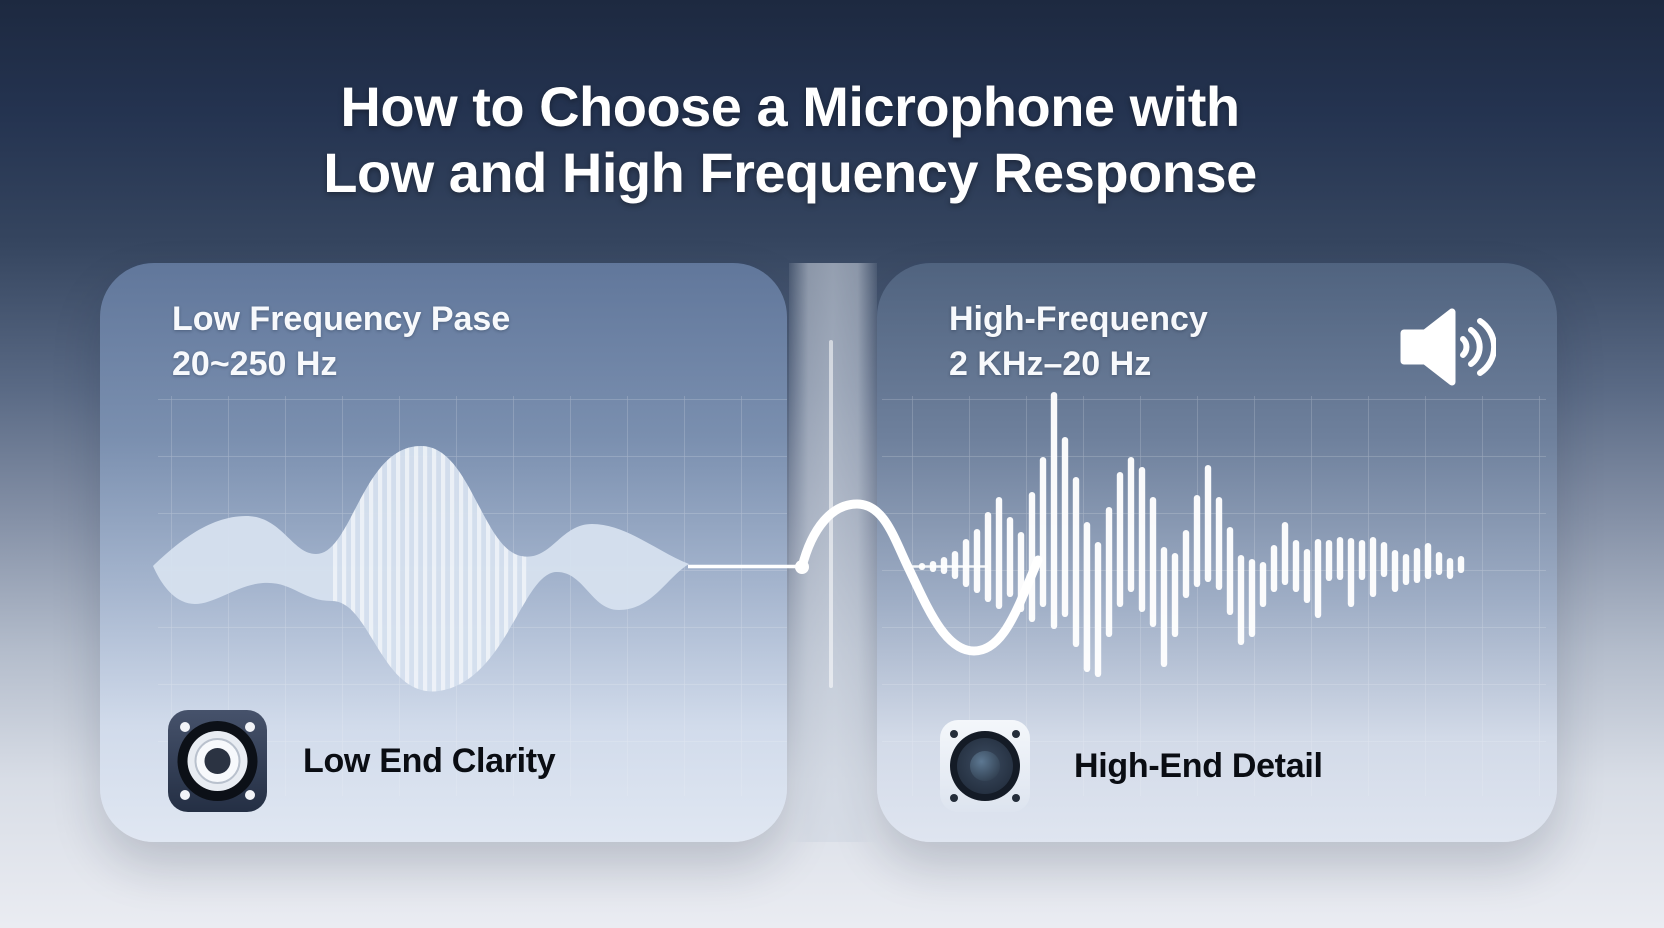  What do you see at coordinates (790, 172) in the screenshot?
I see `title-line-2: Low and High Frequency Response` at bounding box center [790, 172].